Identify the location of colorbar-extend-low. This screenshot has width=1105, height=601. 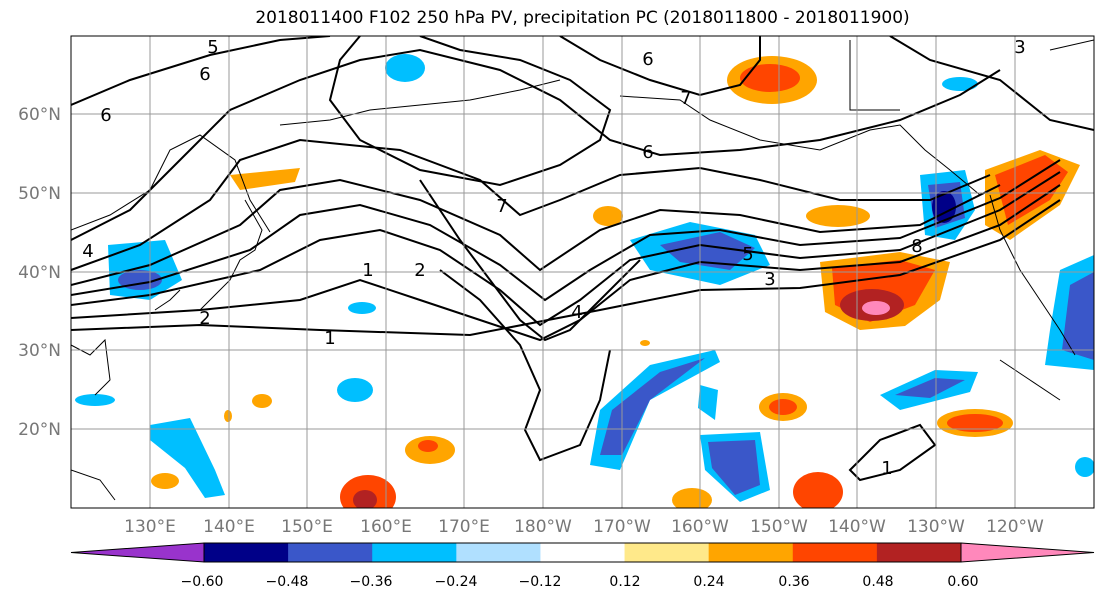
(137, 552).